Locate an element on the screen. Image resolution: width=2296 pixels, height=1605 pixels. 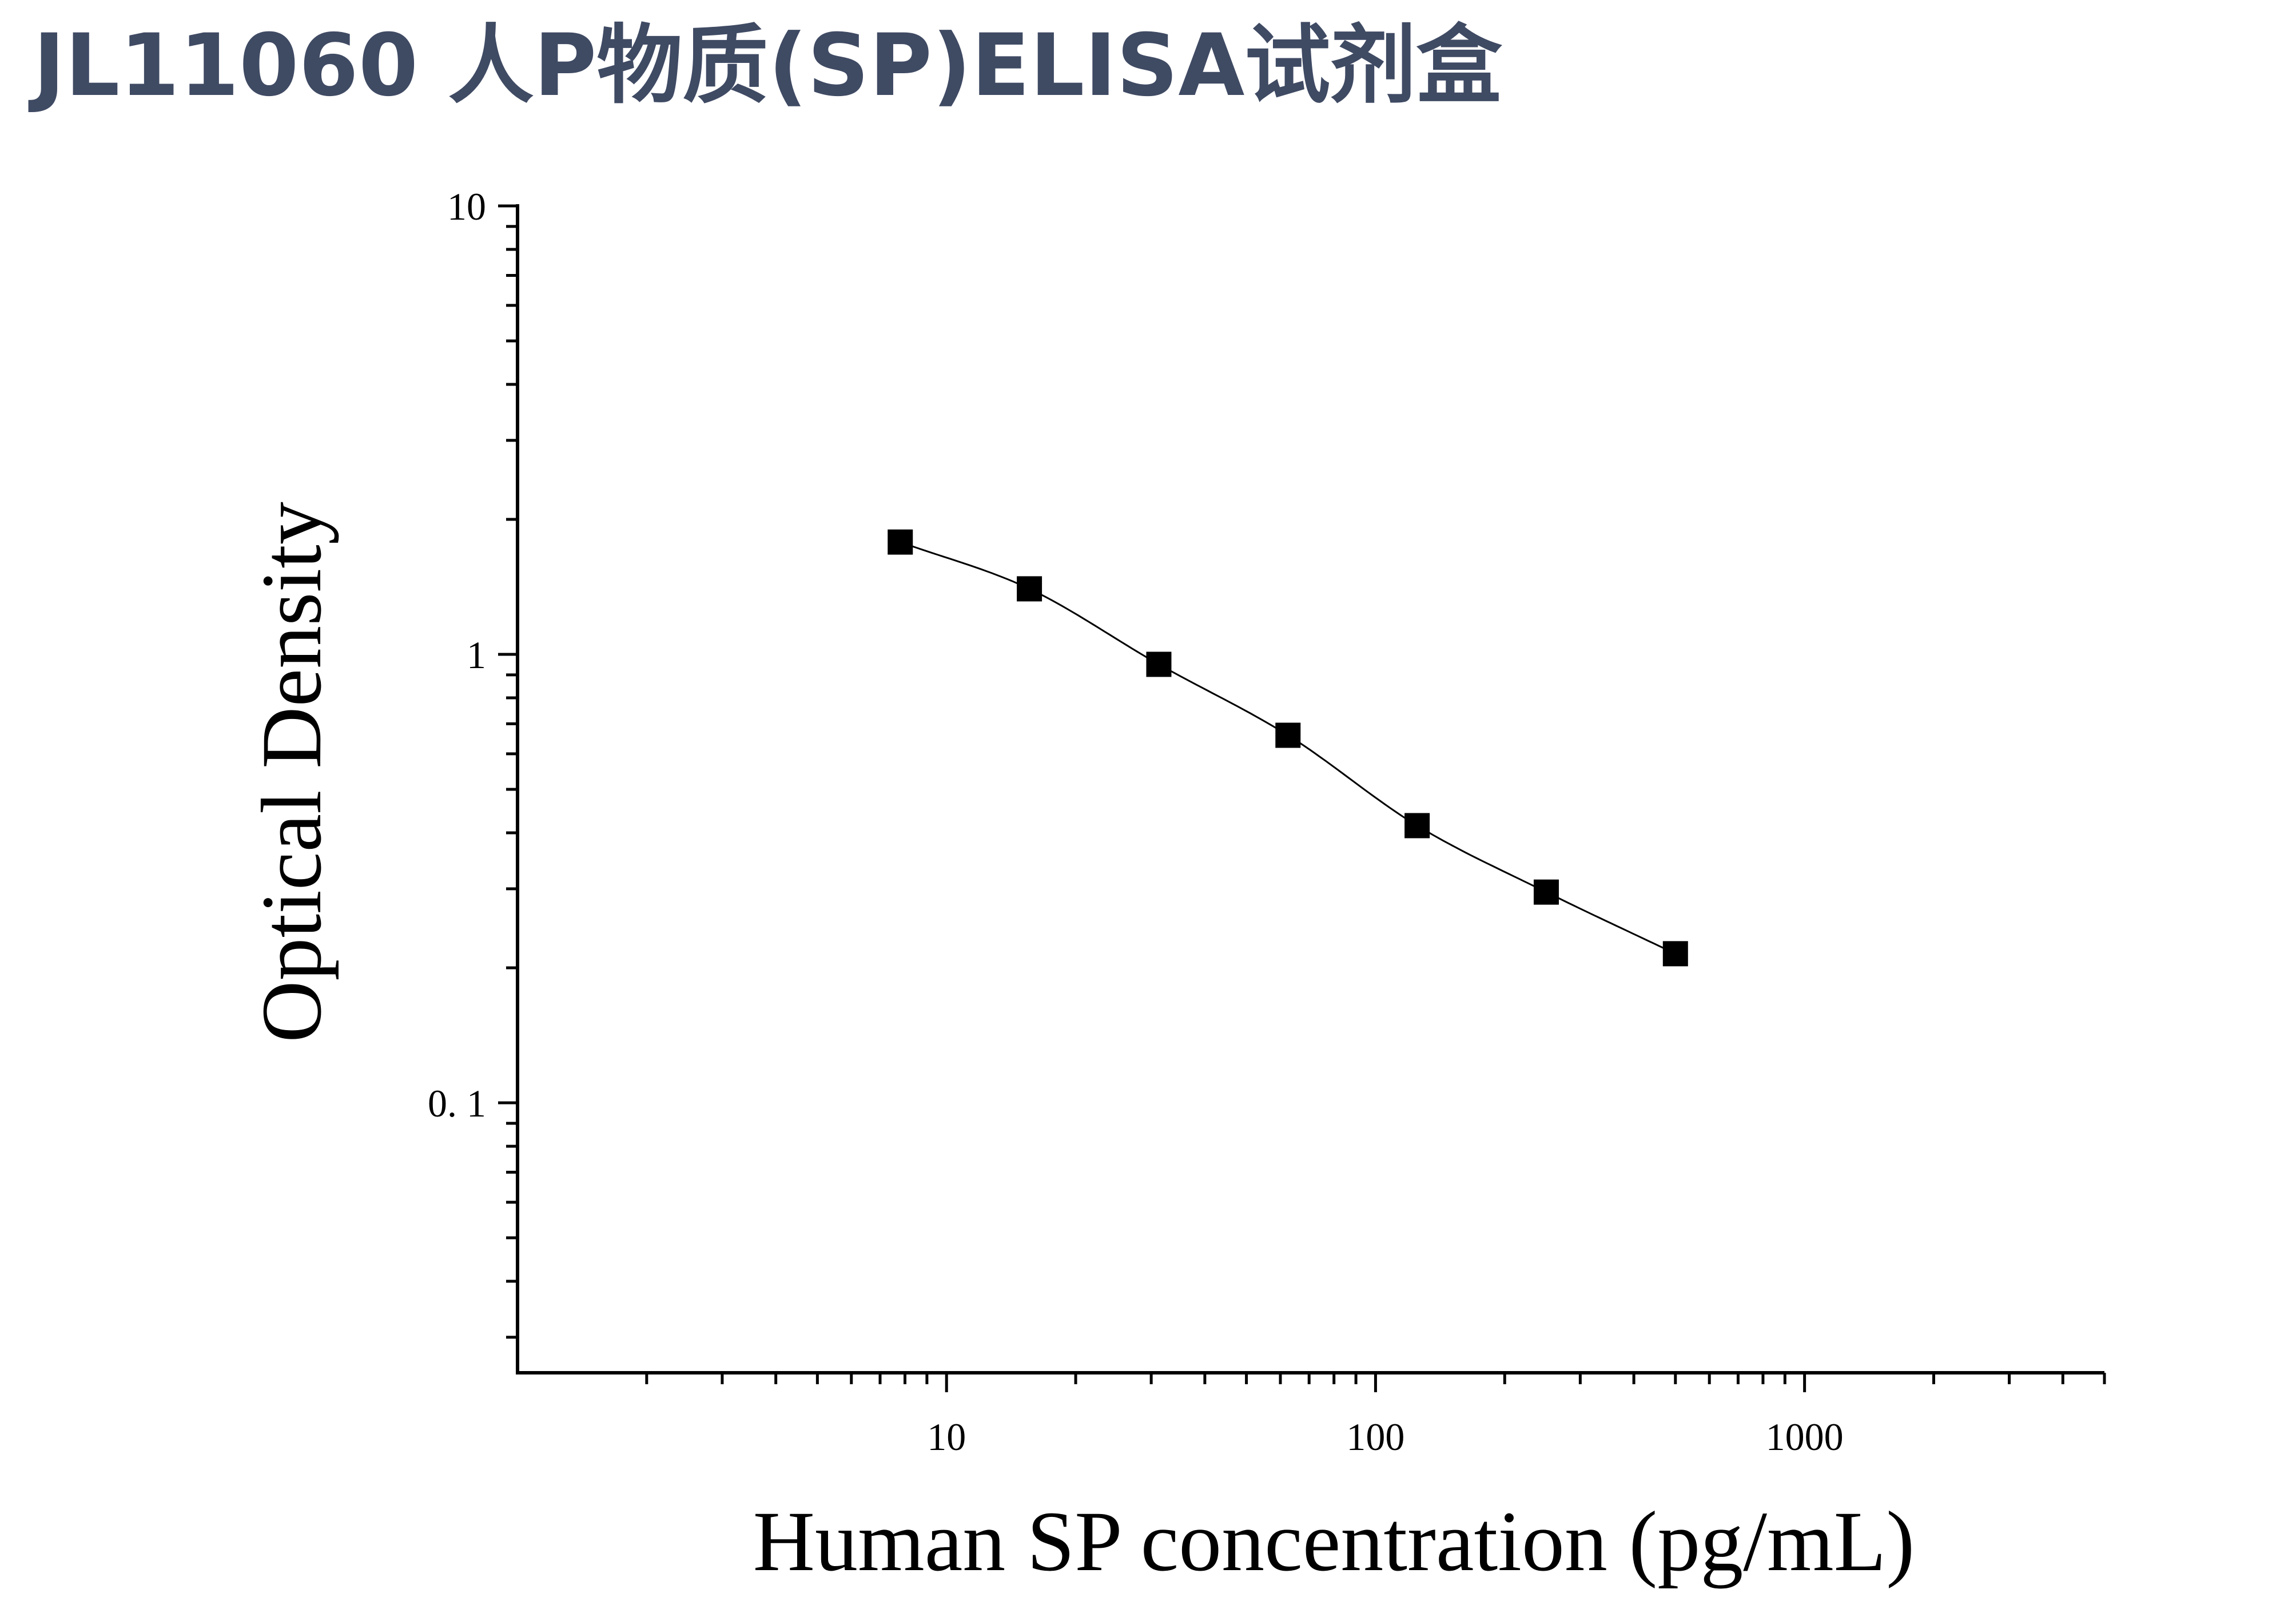
y-tick-label: 10 is located at coordinates (467, 206).